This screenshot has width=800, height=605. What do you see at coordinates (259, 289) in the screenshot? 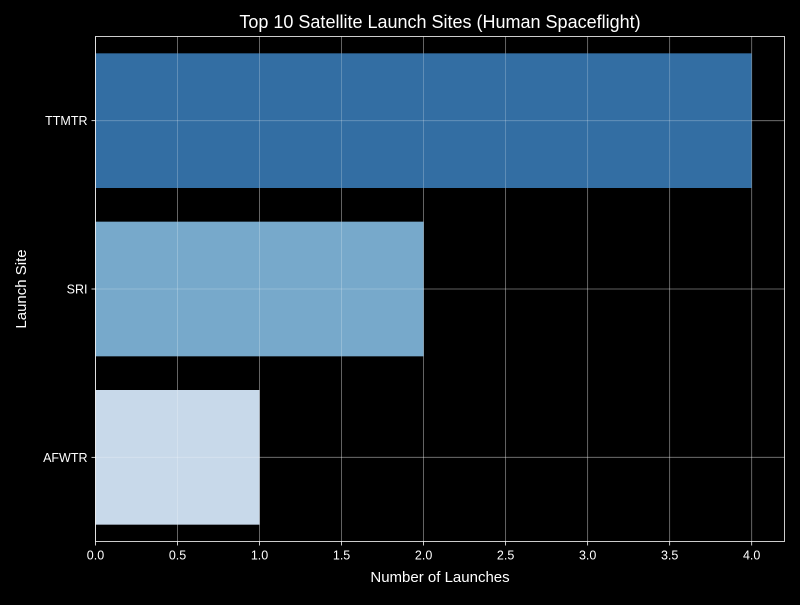
I see `bar-sri` at bounding box center [259, 289].